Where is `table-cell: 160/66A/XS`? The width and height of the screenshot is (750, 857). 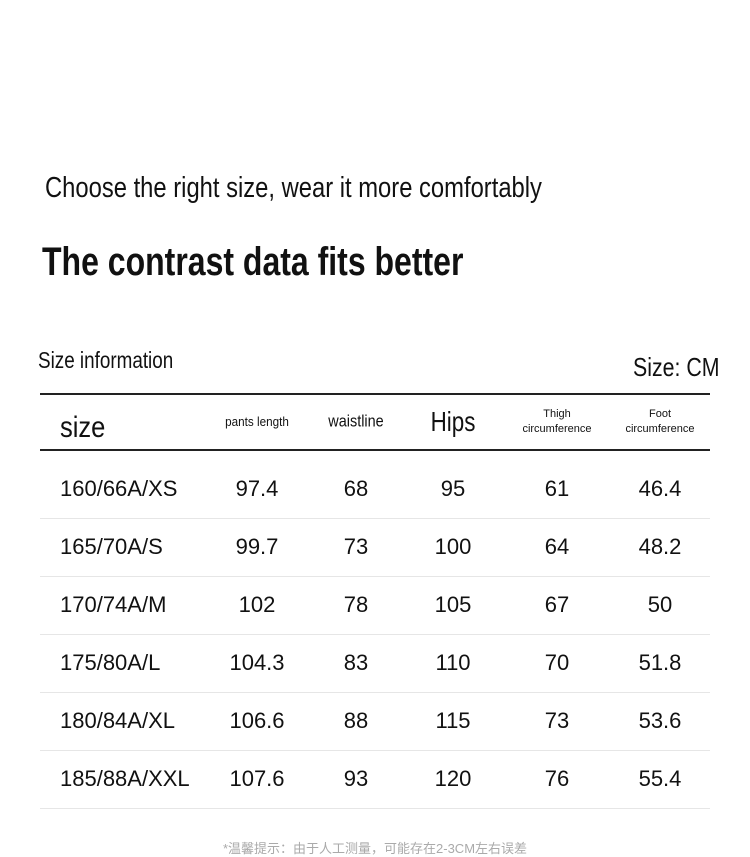
table-cell: 160/66A/XS is located at coordinates (119, 488).